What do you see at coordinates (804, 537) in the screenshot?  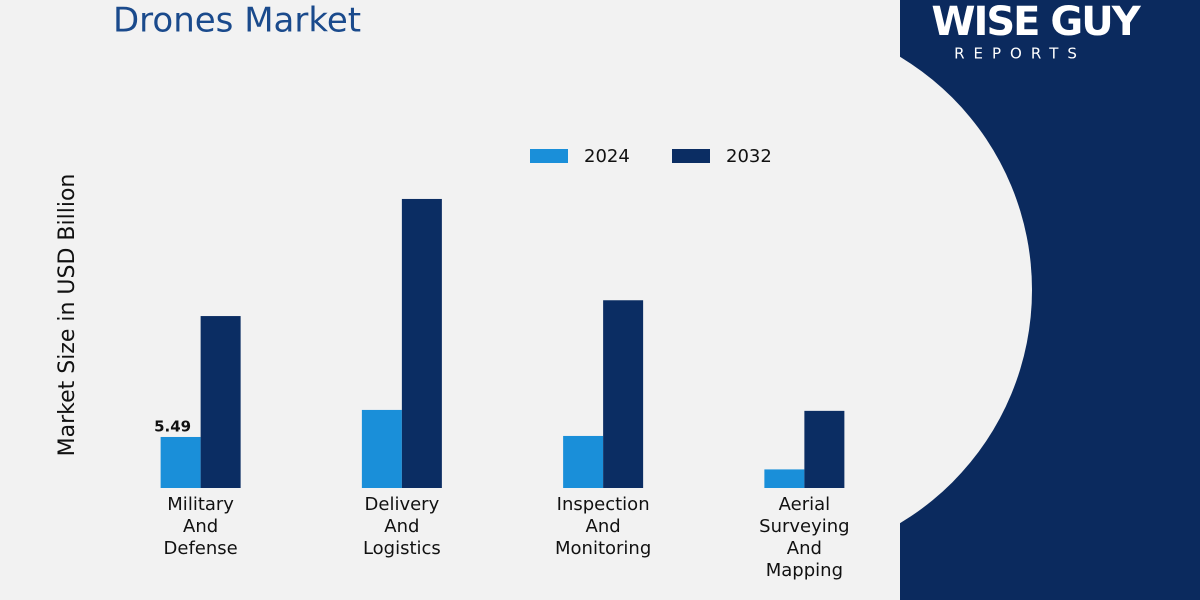 I see `x-tick-label: Aerial Surveying And Mapping` at bounding box center [804, 537].